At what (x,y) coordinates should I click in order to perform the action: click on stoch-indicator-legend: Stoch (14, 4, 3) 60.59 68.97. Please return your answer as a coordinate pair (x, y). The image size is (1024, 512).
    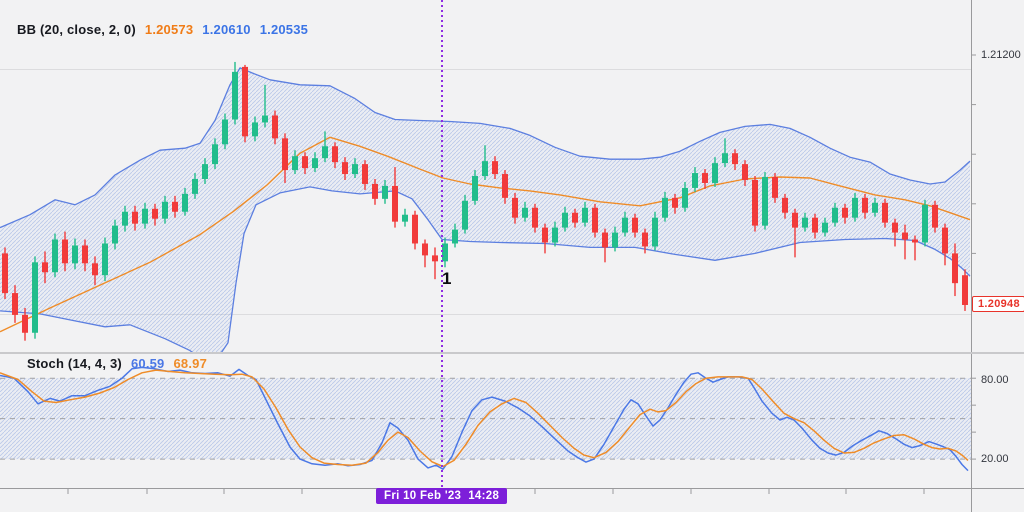
    Looking at the image, I should click on (117, 363).